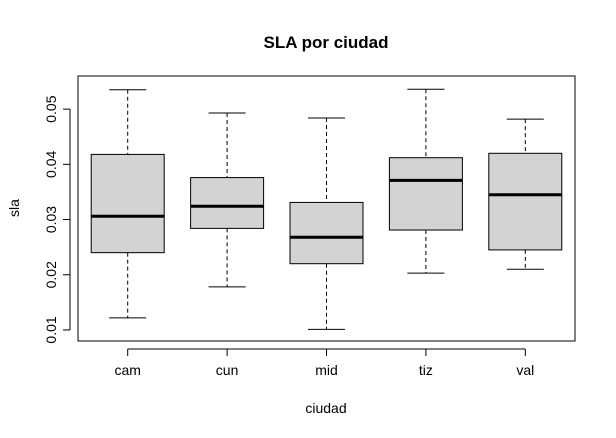 The width and height of the screenshot is (616, 438). I want to click on box-cun, so click(227, 200).